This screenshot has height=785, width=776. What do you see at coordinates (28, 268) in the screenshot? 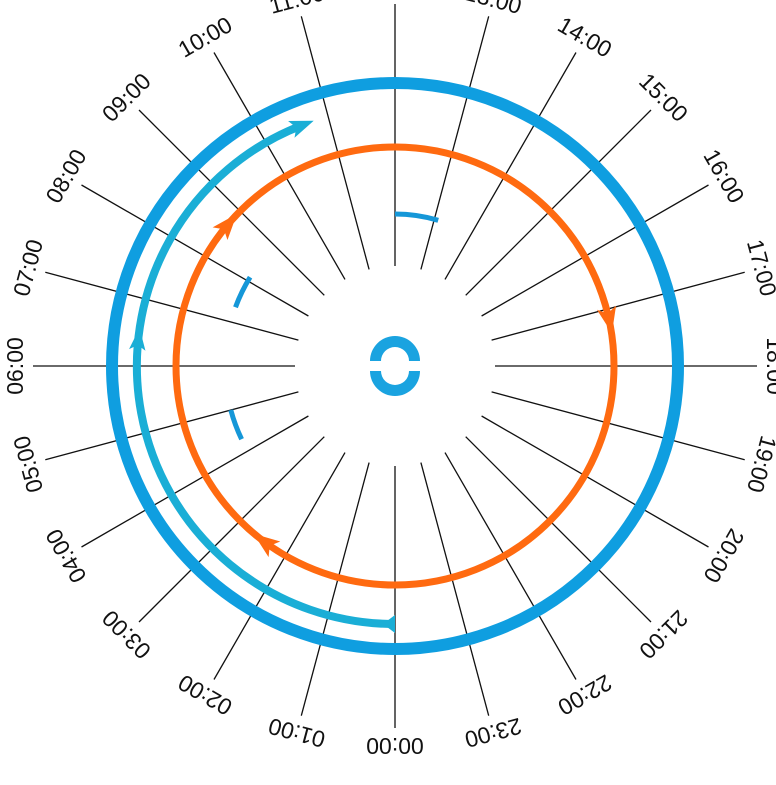
I see `hour-label-7: 07:00` at bounding box center [28, 268].